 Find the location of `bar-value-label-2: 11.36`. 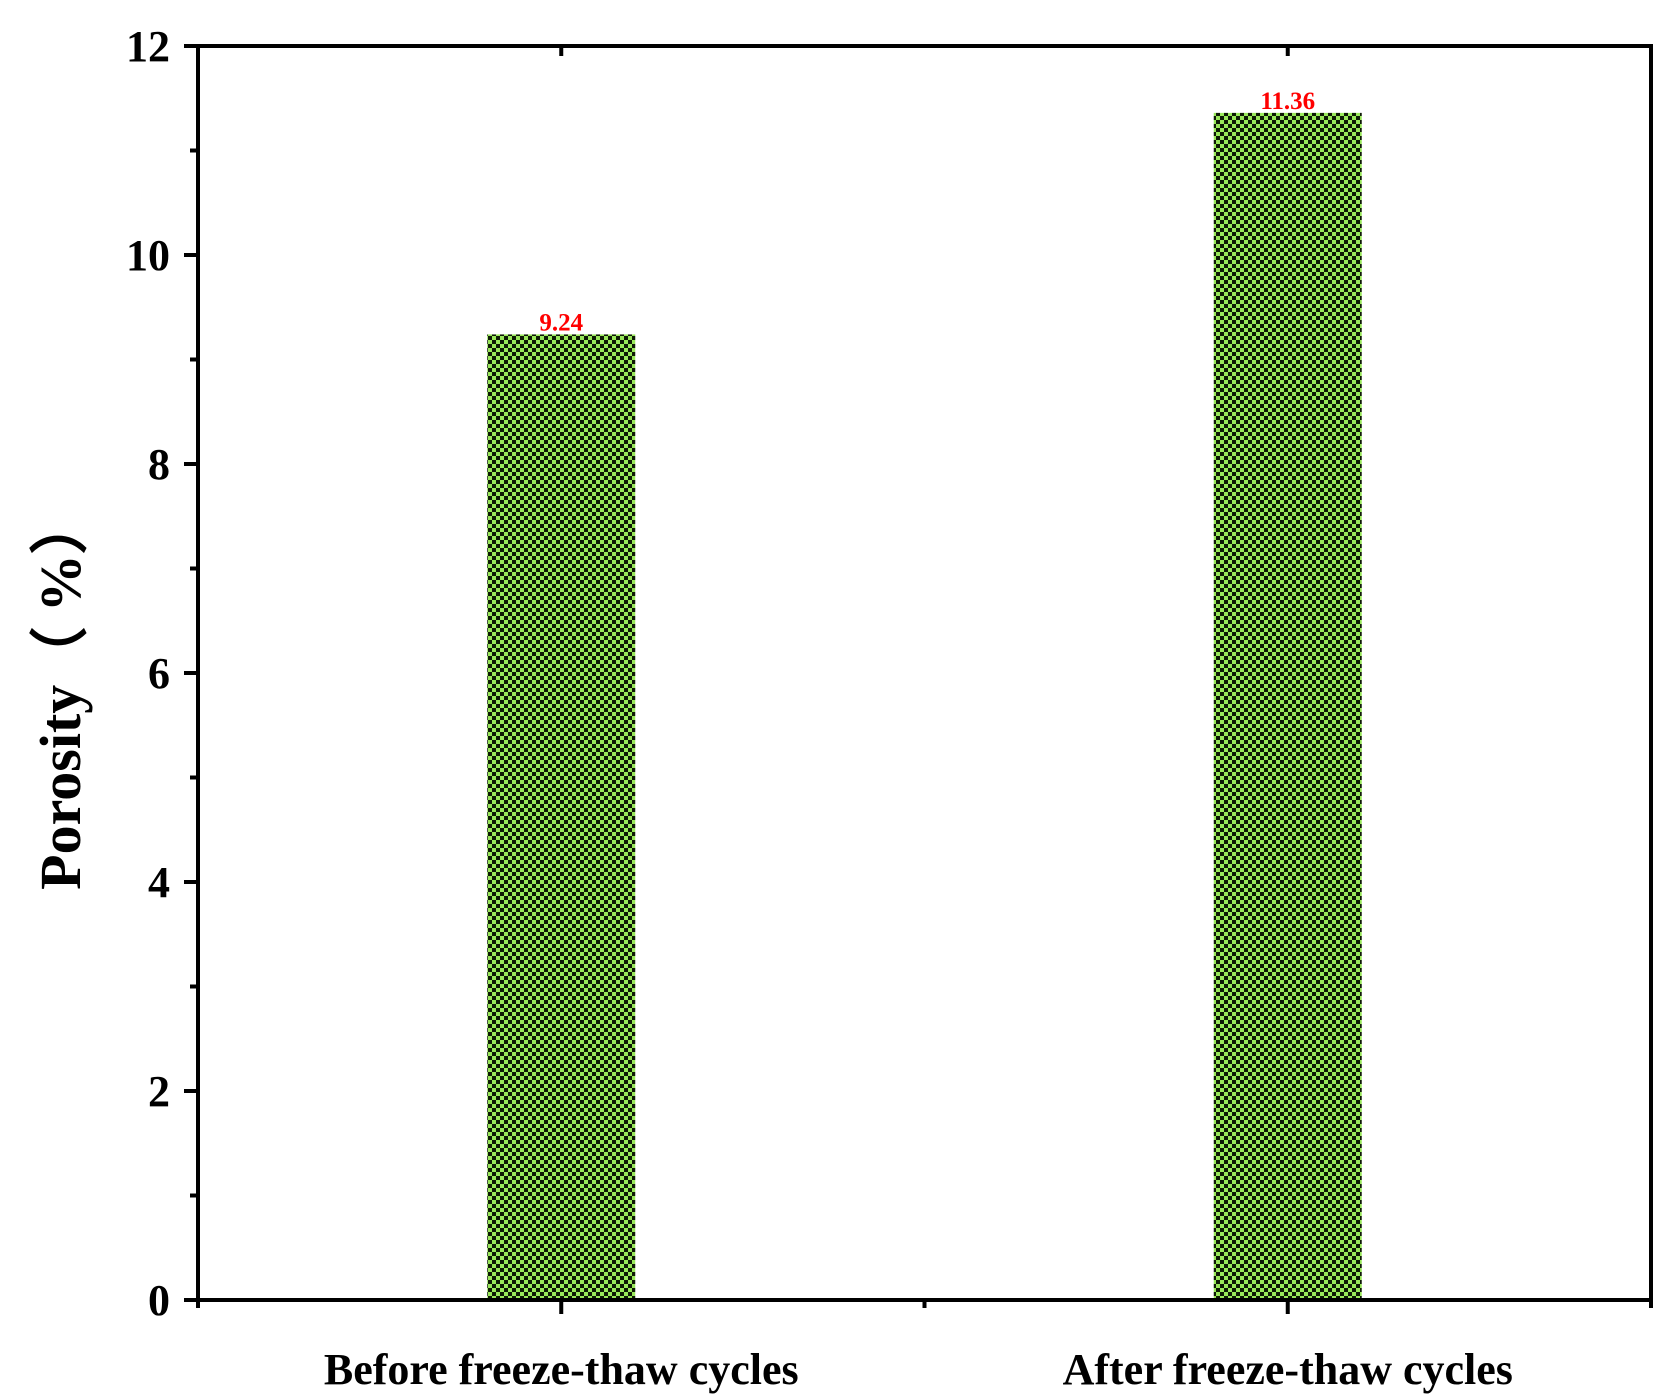

bar-value-label-2: 11.36 is located at coordinates (1287, 101).